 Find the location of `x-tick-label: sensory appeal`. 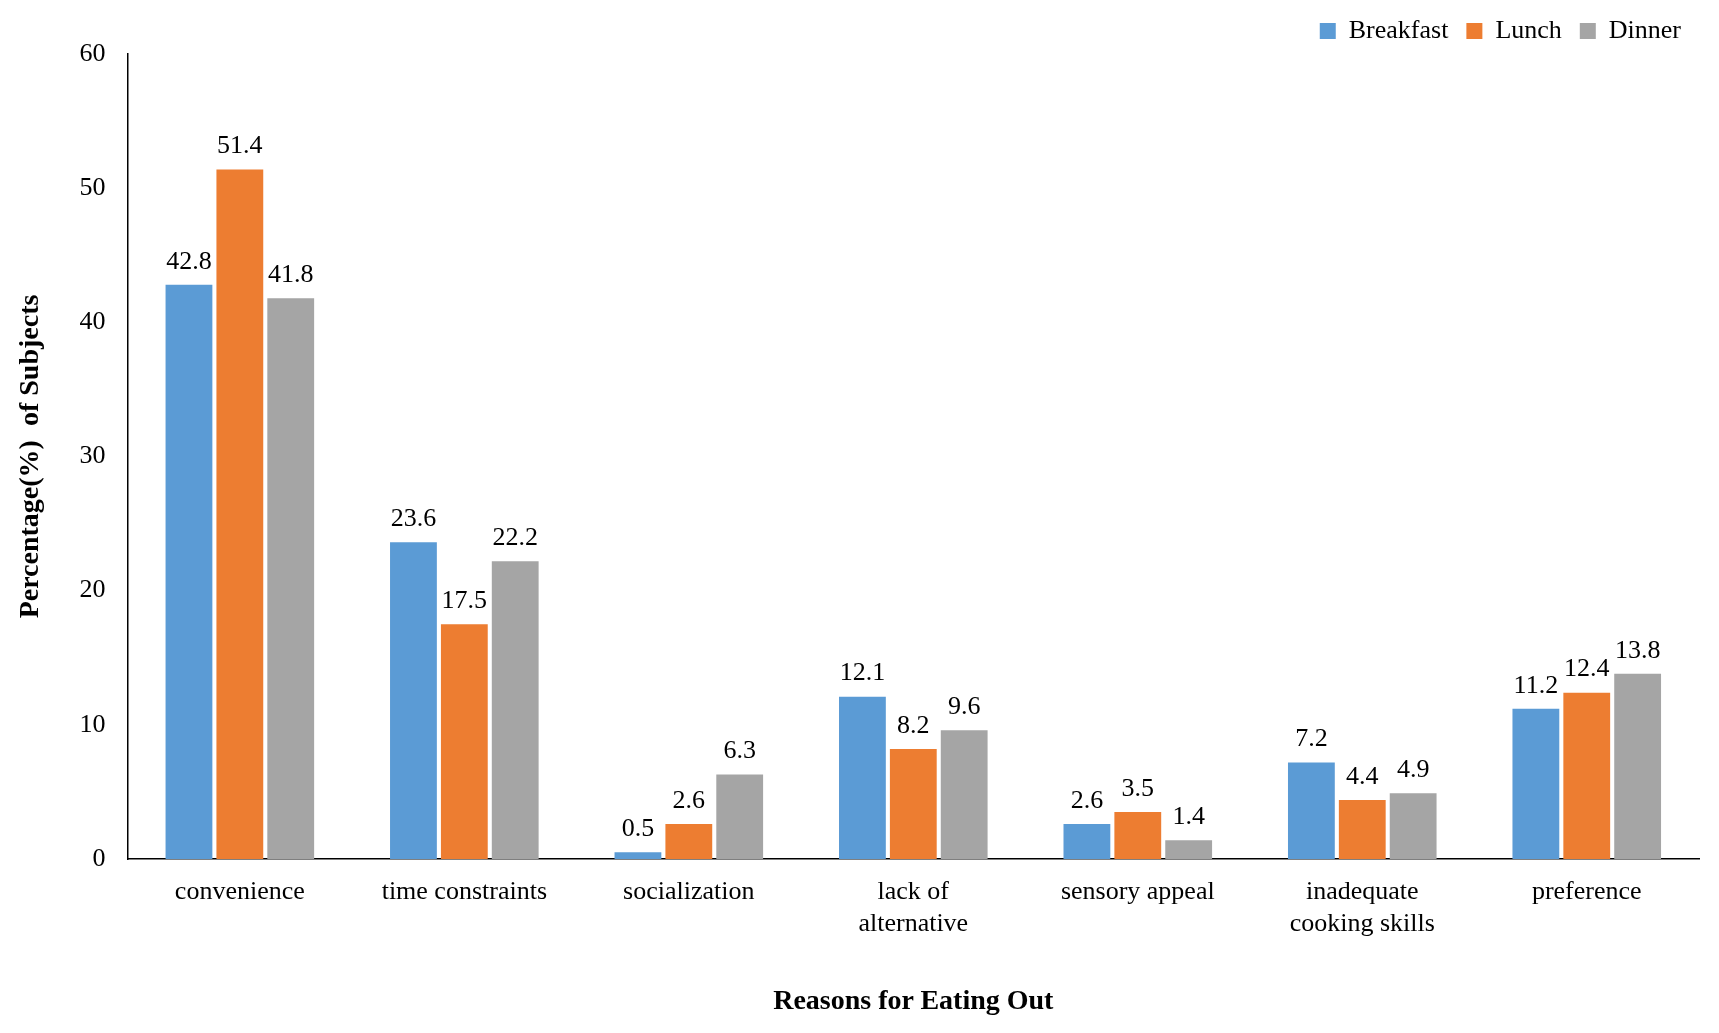

x-tick-label: sensory appeal is located at coordinates (1137, 891).